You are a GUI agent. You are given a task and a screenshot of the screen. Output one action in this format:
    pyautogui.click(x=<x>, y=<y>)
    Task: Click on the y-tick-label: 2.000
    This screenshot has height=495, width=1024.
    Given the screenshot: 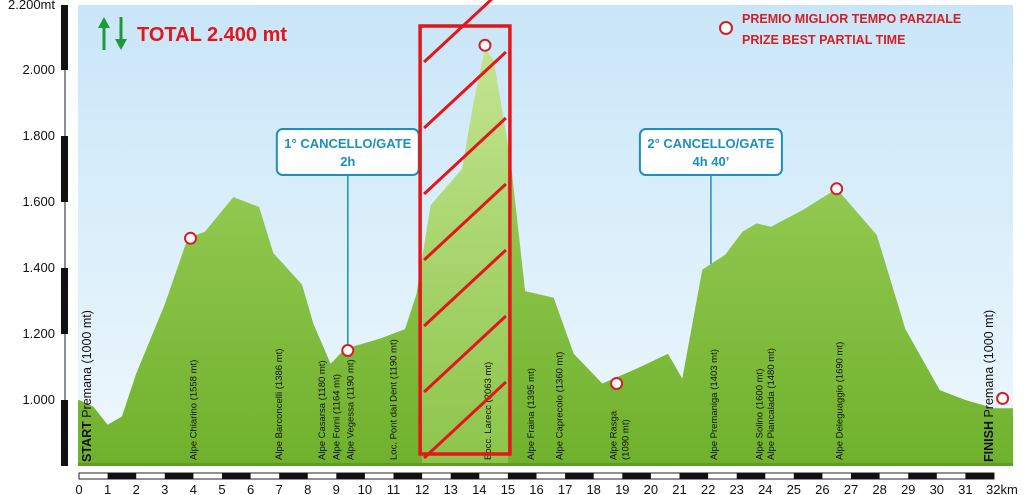 What is the action you would take?
    pyautogui.click(x=38, y=69)
    